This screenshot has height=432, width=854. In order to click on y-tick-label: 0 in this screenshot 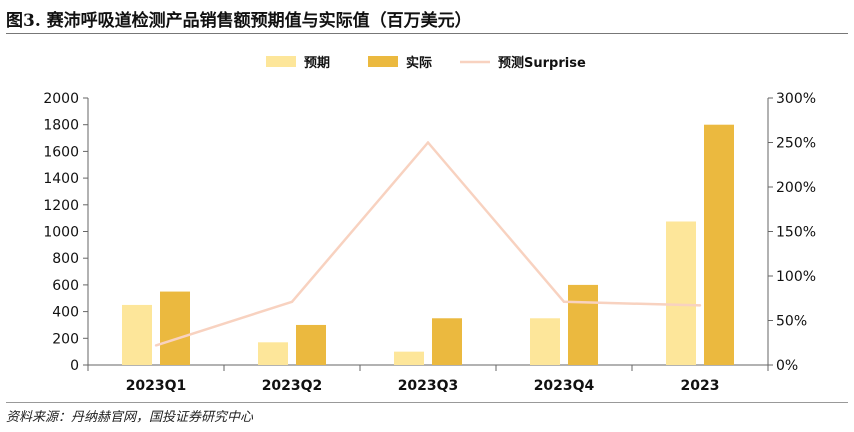, I will do `click(74, 366)`.